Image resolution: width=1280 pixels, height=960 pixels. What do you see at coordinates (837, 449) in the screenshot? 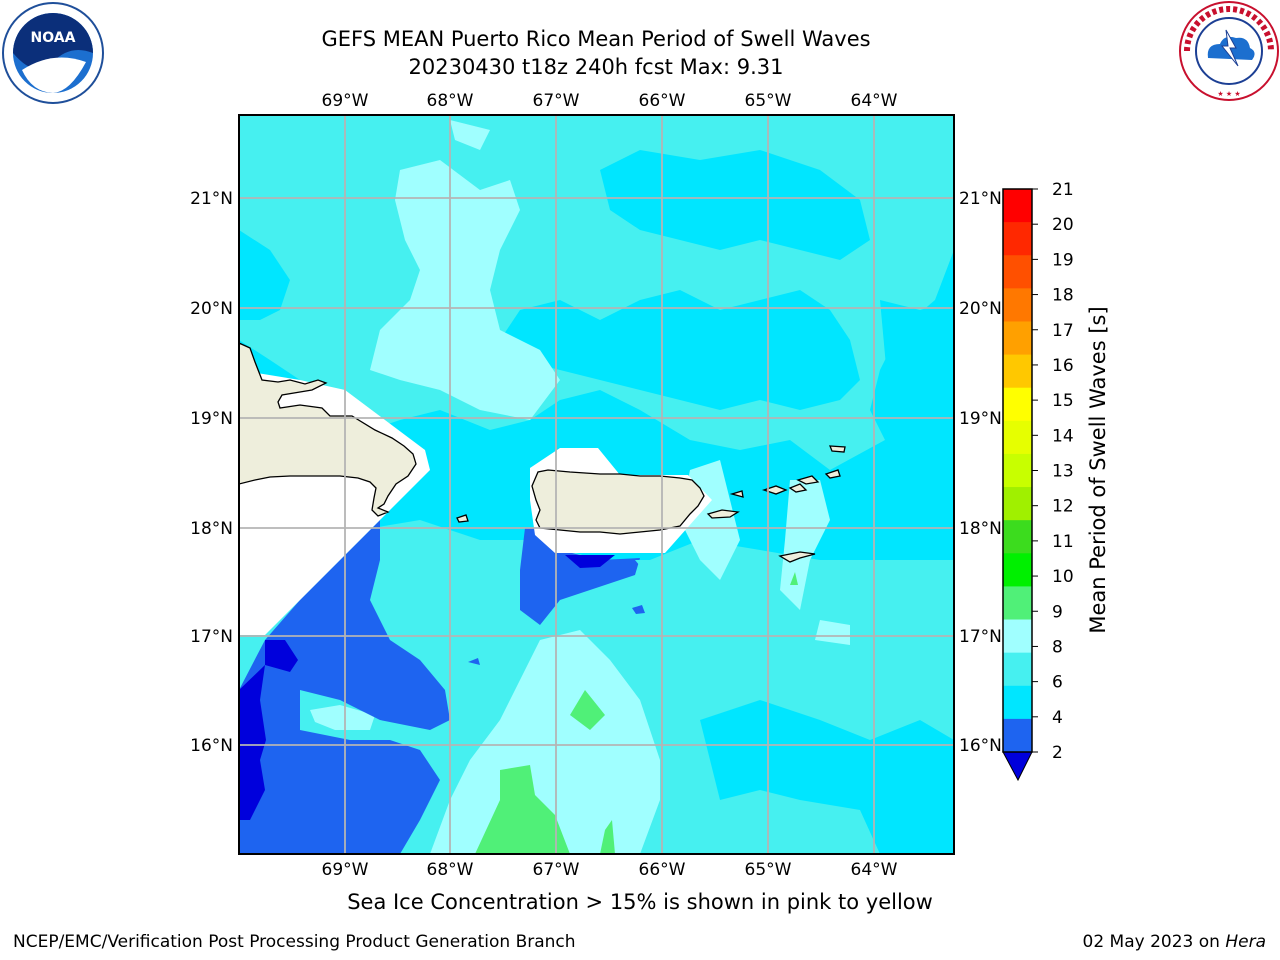
I see `land-anegada` at bounding box center [837, 449].